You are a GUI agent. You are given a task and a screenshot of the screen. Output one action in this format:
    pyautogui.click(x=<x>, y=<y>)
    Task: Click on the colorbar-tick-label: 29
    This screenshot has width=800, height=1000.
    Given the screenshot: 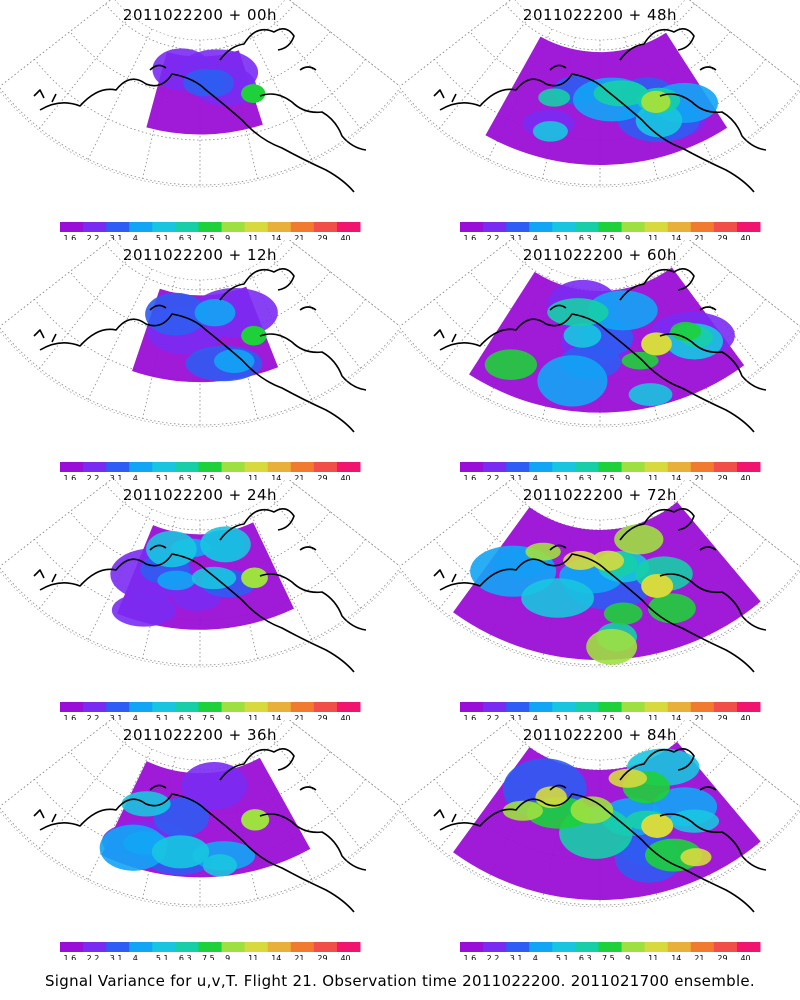 What is the action you would take?
    pyautogui.click(x=722, y=477)
    